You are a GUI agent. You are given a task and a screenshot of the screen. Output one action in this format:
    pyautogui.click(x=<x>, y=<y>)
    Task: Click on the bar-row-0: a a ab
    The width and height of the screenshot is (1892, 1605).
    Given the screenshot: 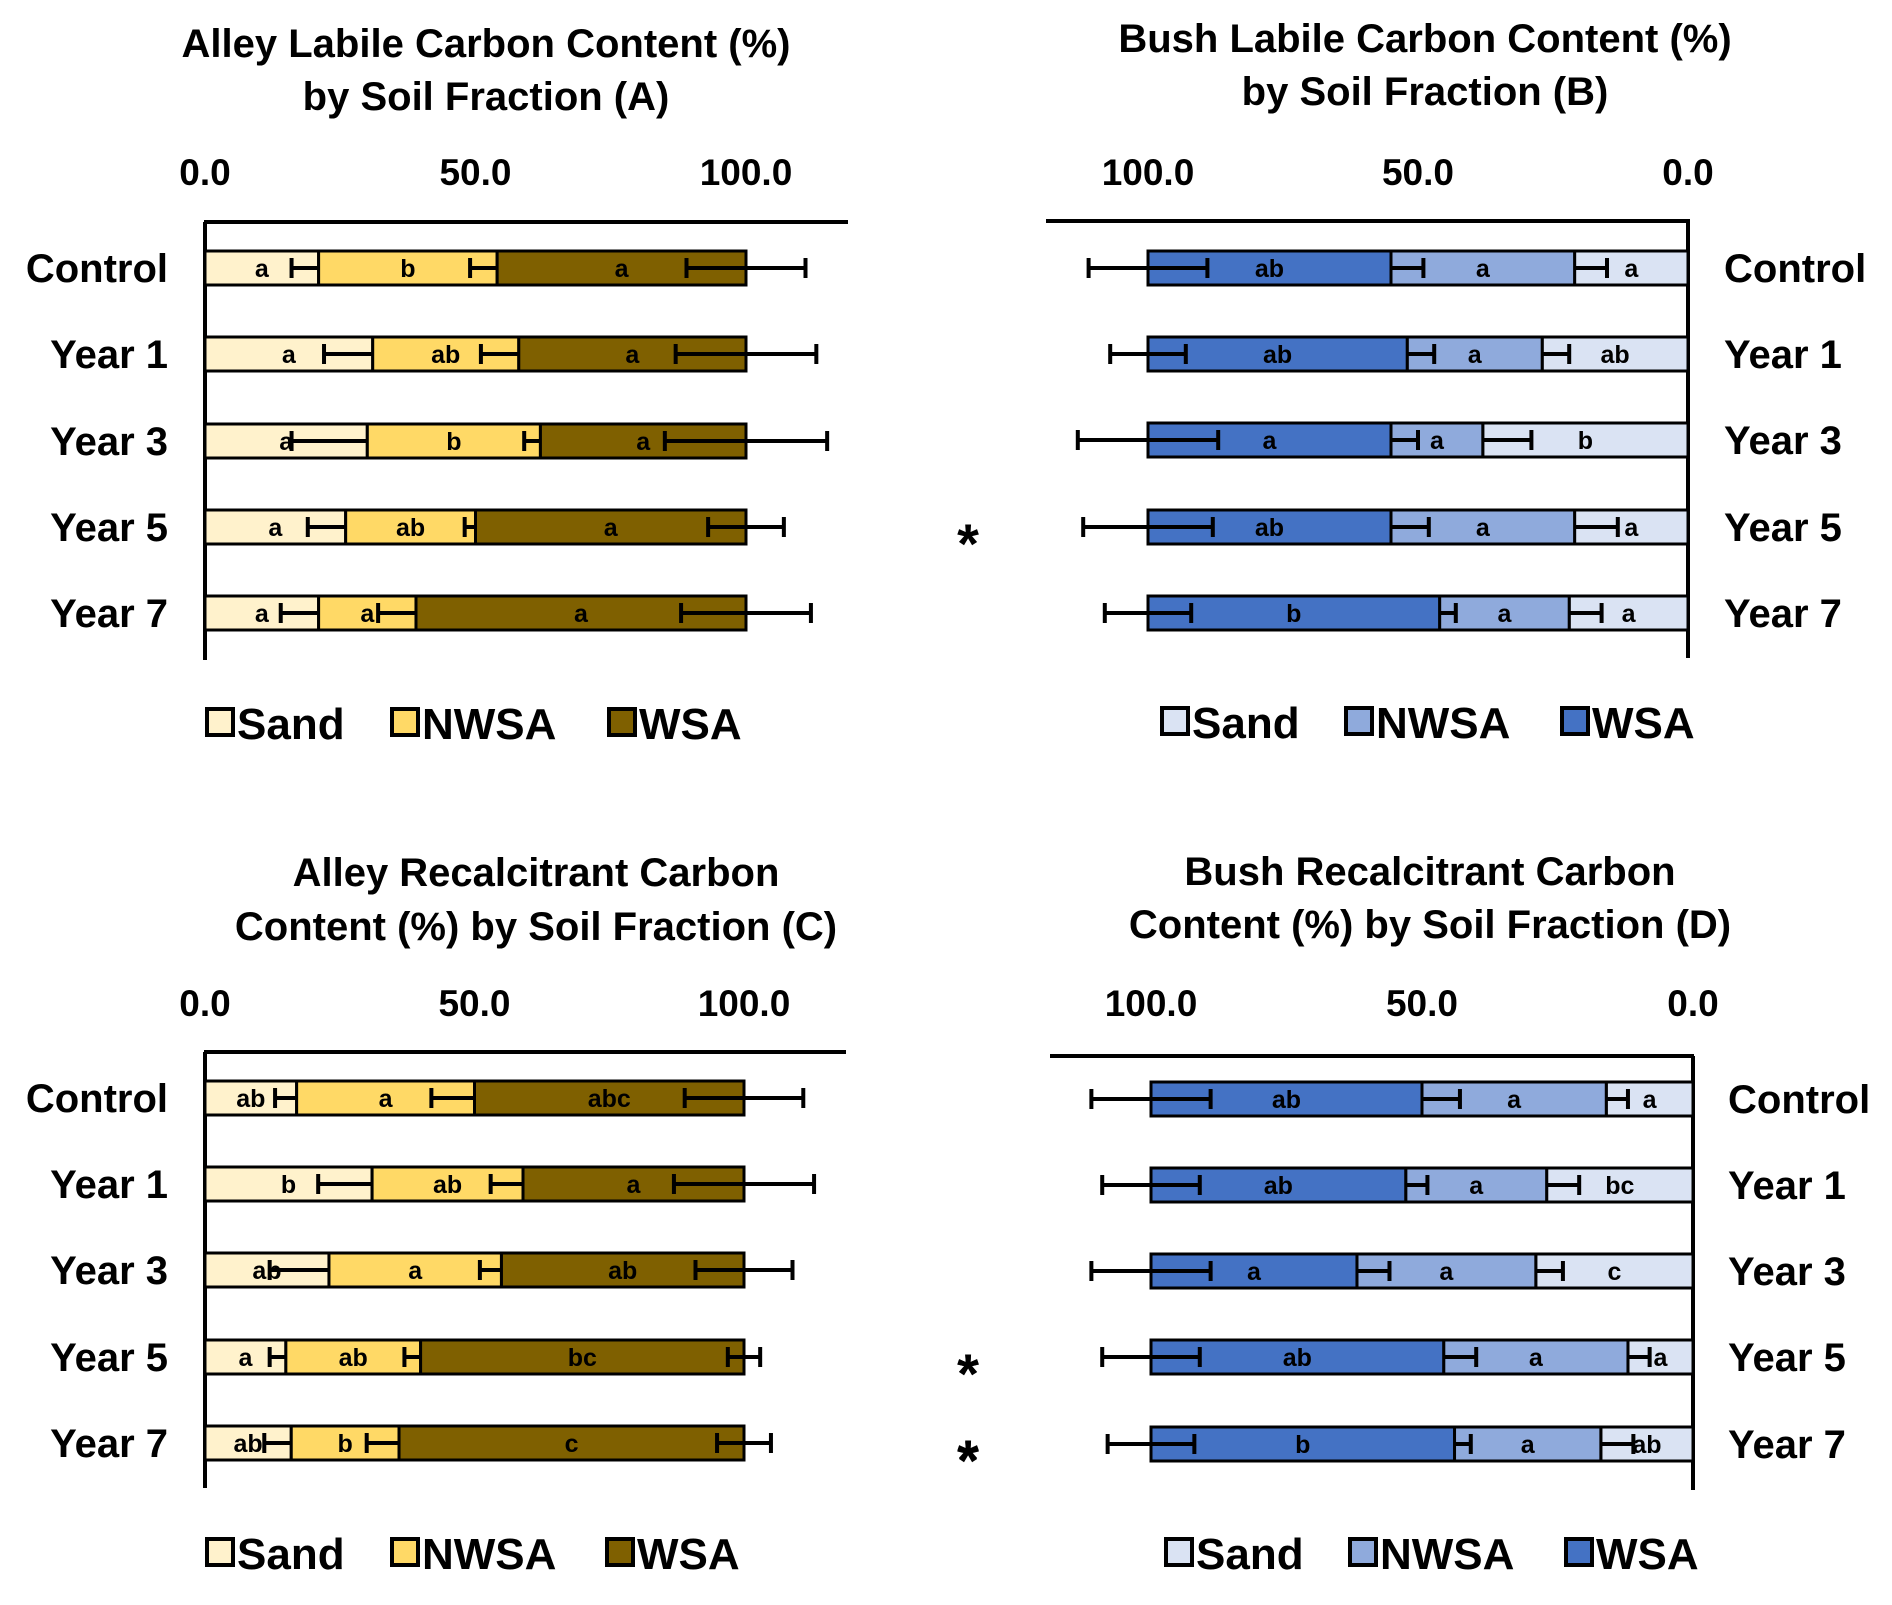 What is the action you would take?
    pyautogui.click(x=1388, y=268)
    